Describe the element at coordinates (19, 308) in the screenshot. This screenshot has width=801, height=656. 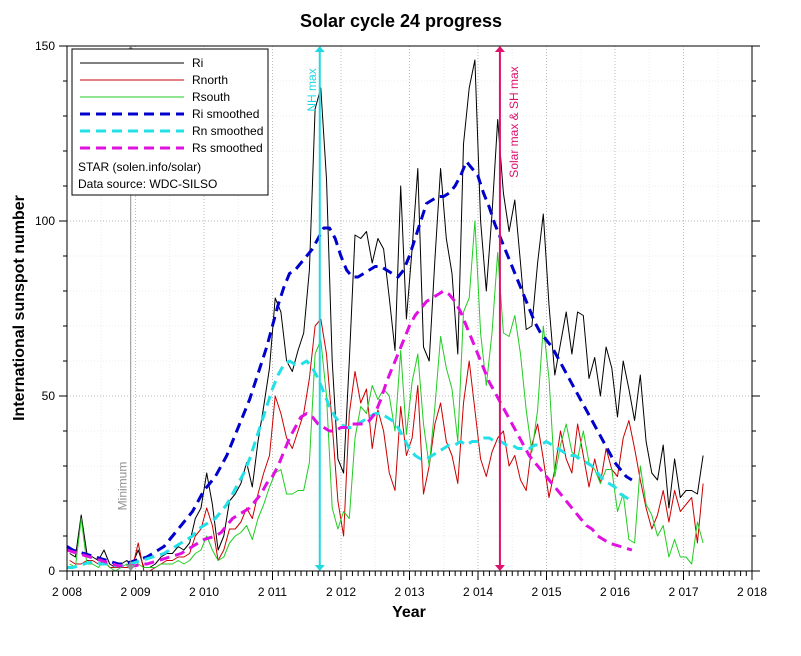
I see `y-axis-label: International sunspot number` at that location.